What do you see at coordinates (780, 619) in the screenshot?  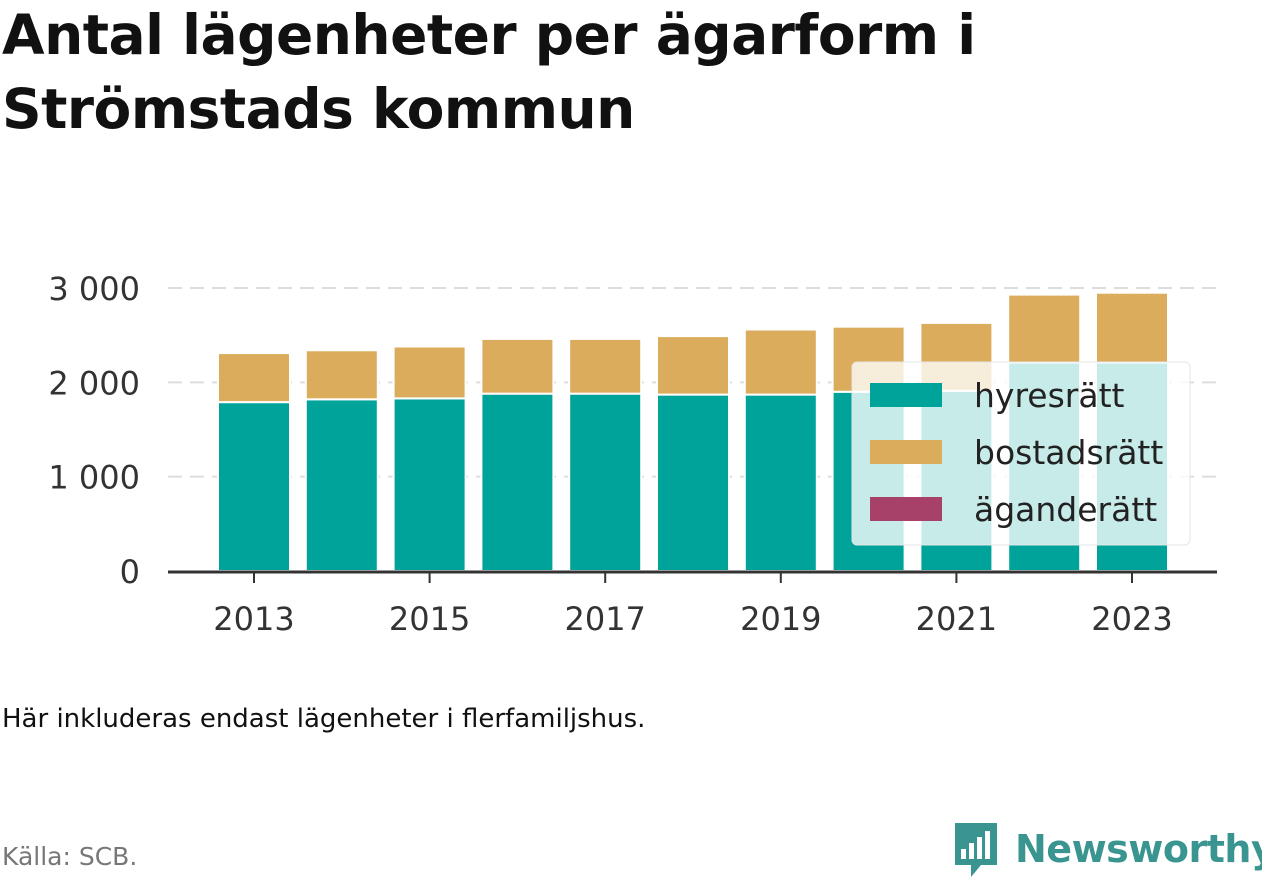 I see `x-tick-label: 2019` at bounding box center [780, 619].